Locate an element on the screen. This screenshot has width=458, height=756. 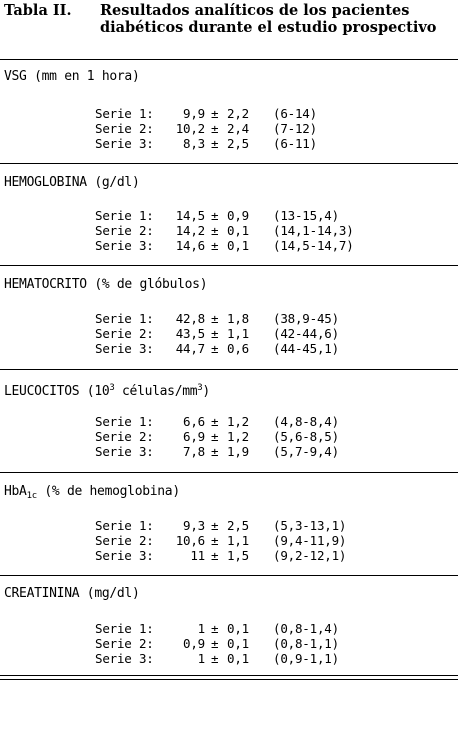
mean-value: 9,9 is located at coordinates (194, 113).